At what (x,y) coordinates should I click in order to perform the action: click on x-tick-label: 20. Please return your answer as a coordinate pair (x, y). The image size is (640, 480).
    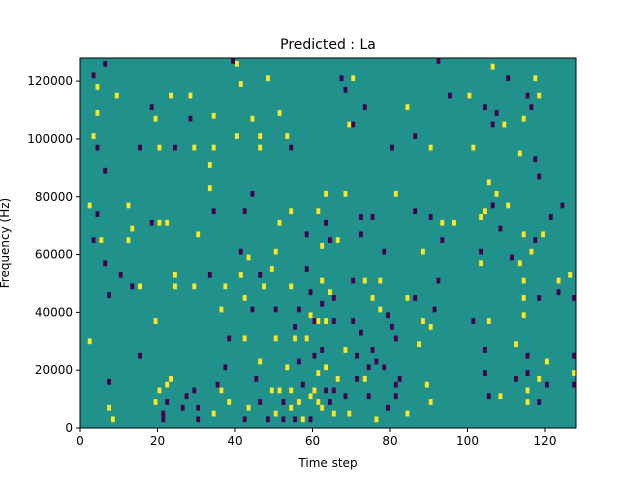
    Looking at the image, I should click on (157, 441).